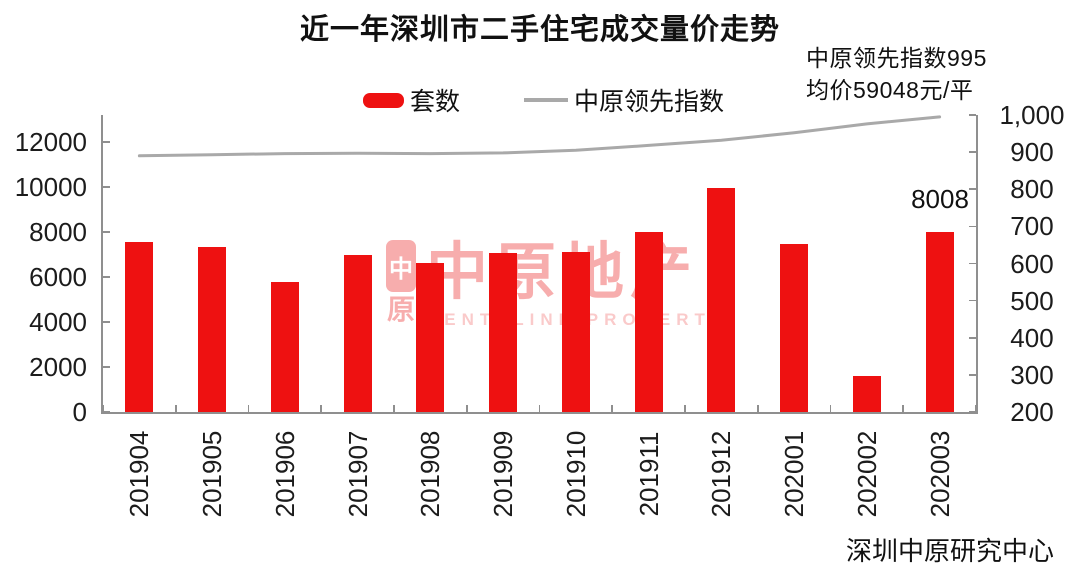 The height and width of the screenshot is (567, 1080). Describe the element at coordinates (866, 474) in the screenshot. I see `x-axis-label: 202002` at that location.